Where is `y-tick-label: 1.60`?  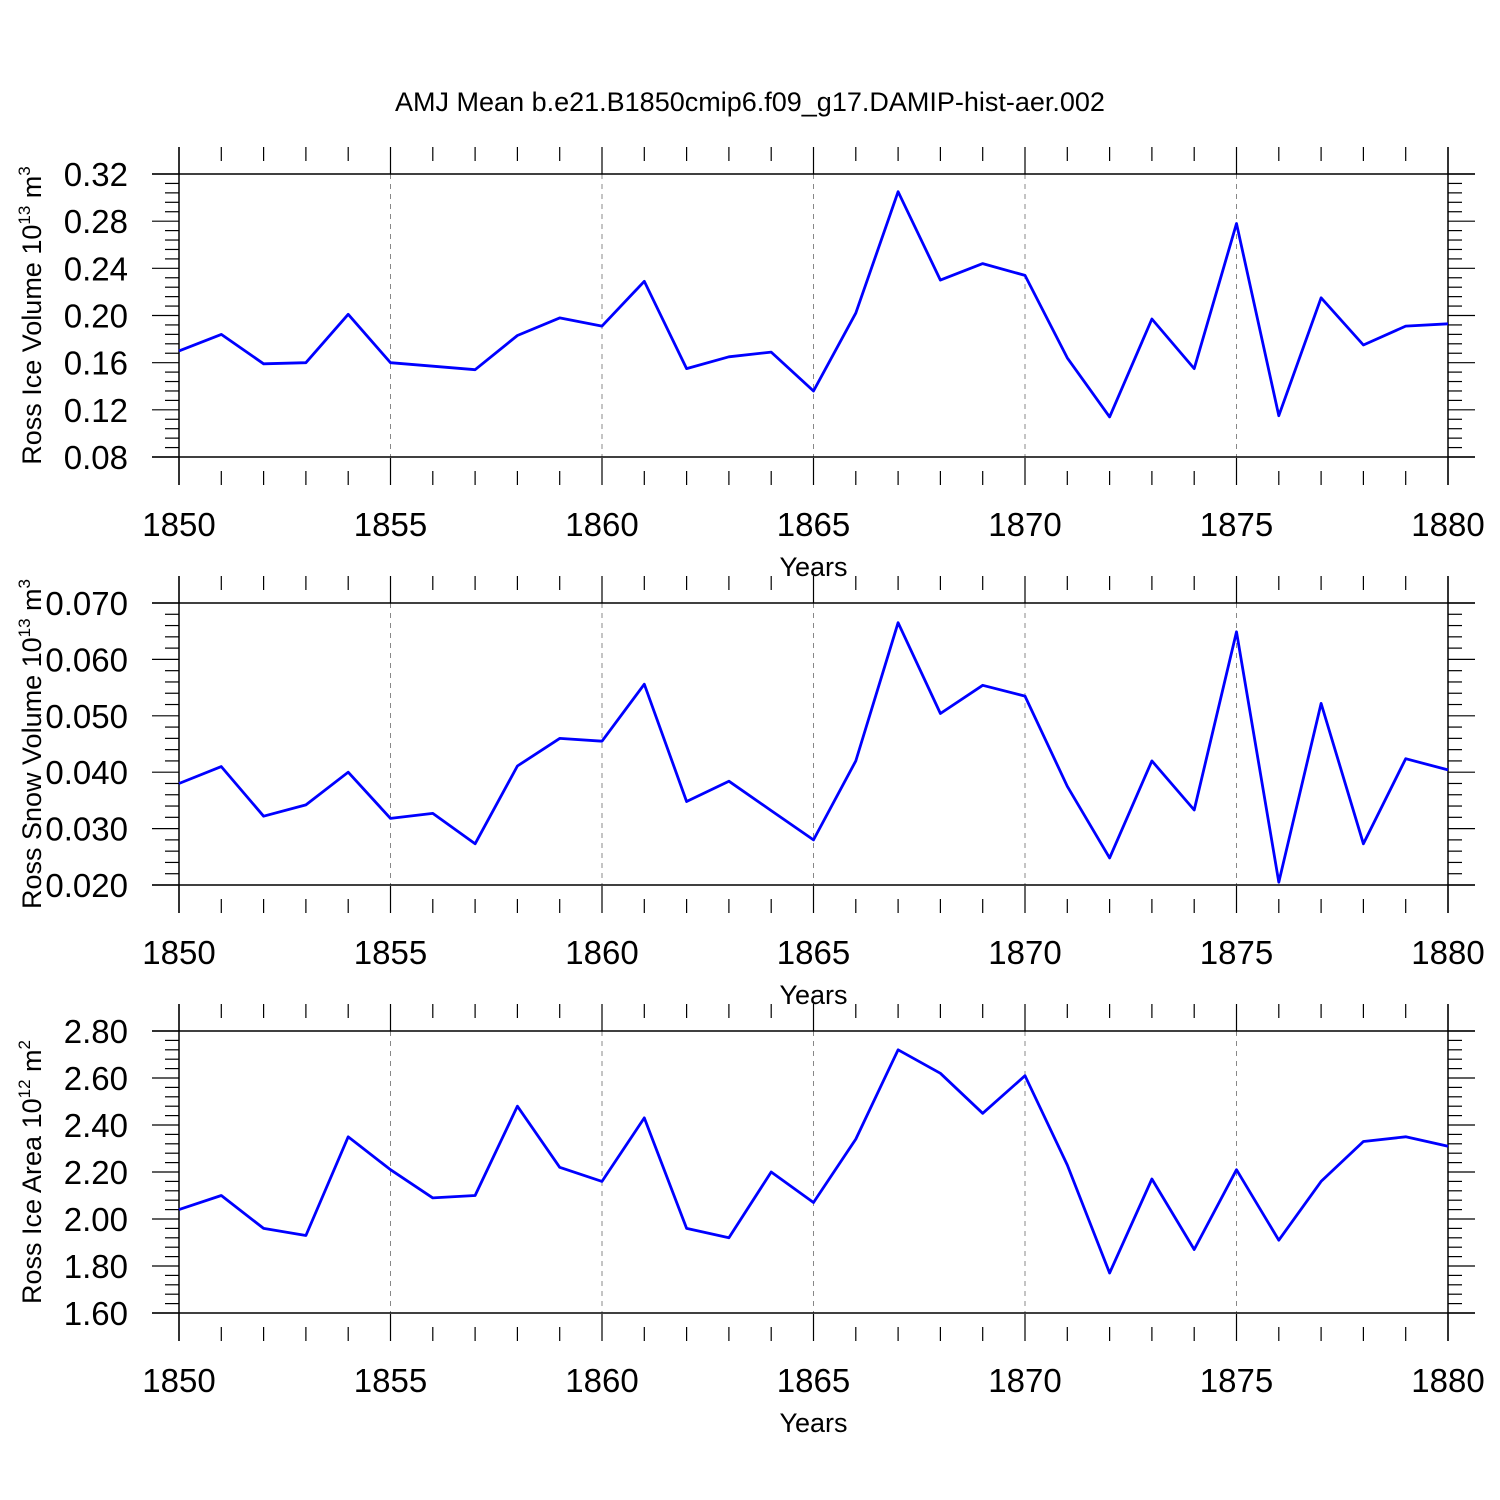 y-tick-label: 1.60 is located at coordinates (96, 1313).